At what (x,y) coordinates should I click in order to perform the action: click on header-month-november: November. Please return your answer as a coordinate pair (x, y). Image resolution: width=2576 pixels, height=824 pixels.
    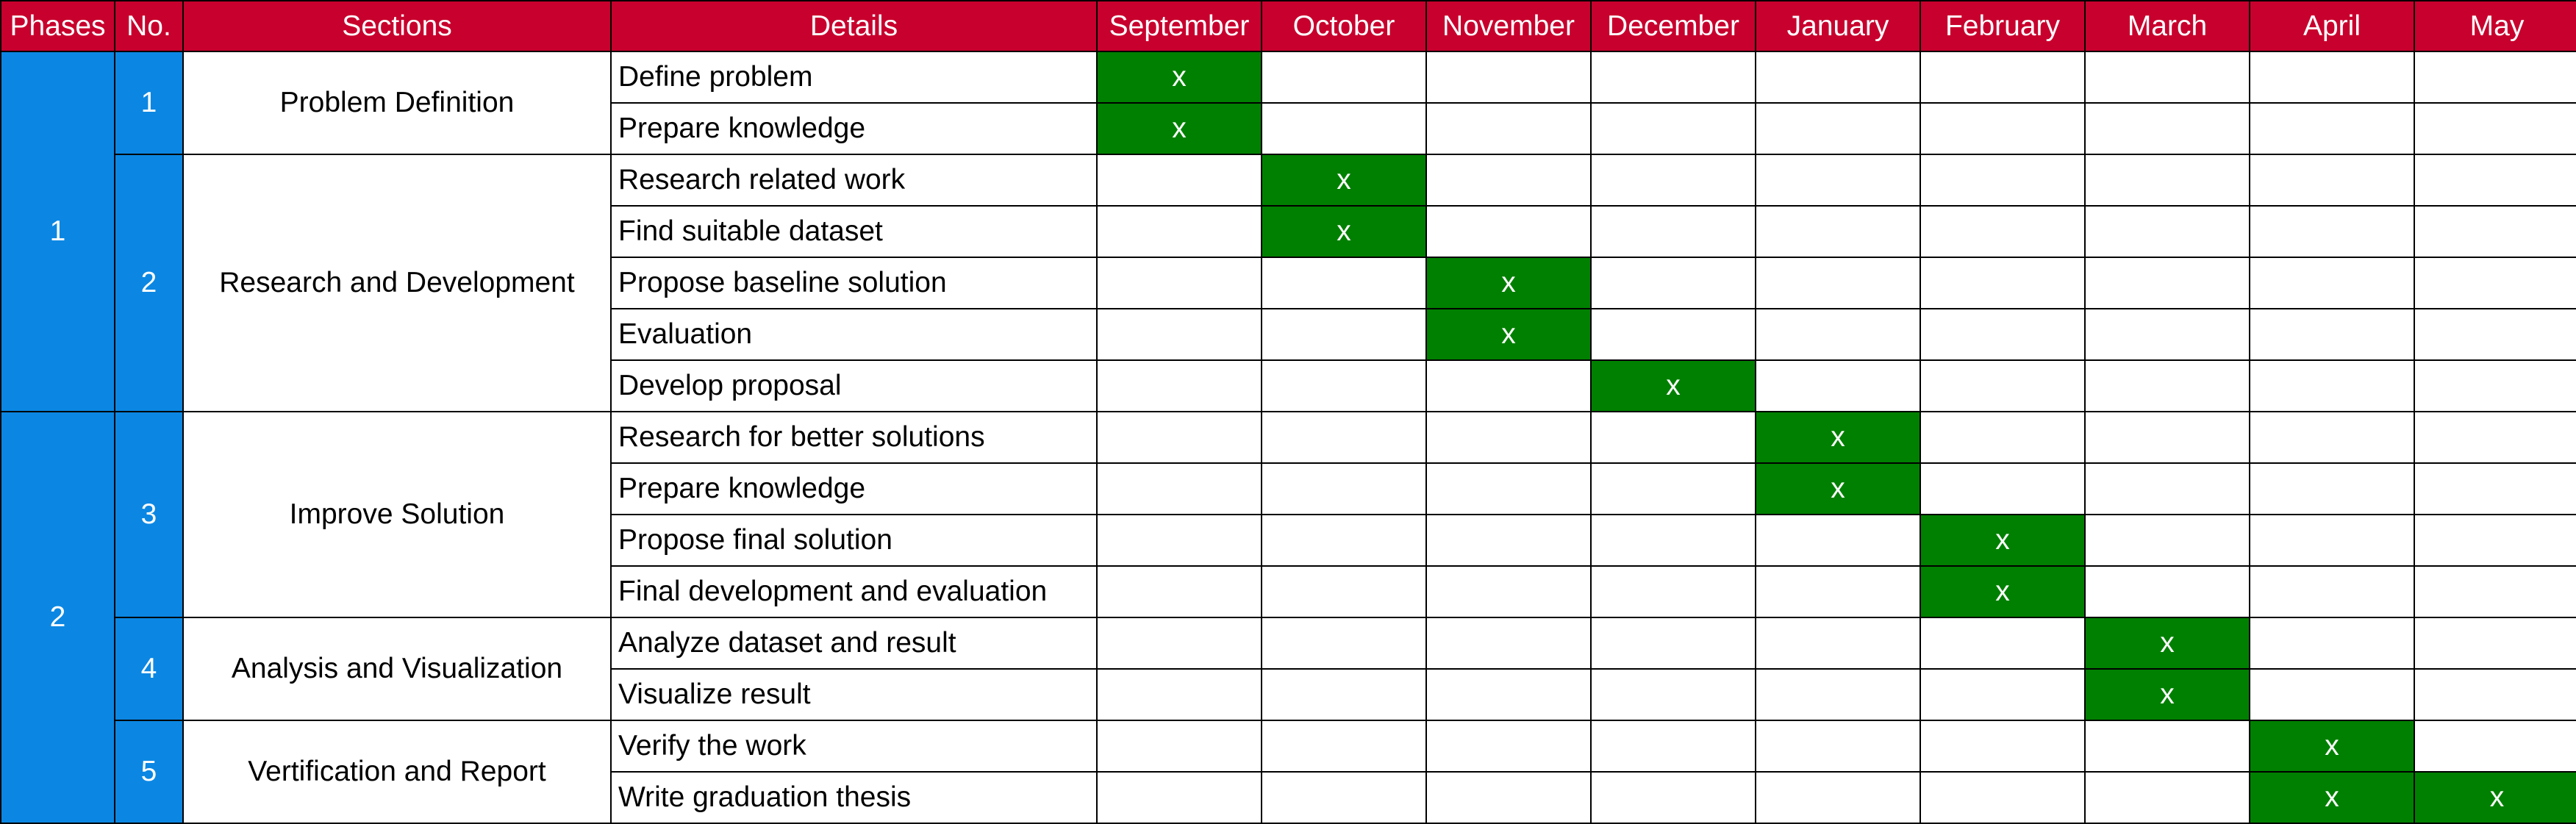
    Looking at the image, I should click on (1508, 26).